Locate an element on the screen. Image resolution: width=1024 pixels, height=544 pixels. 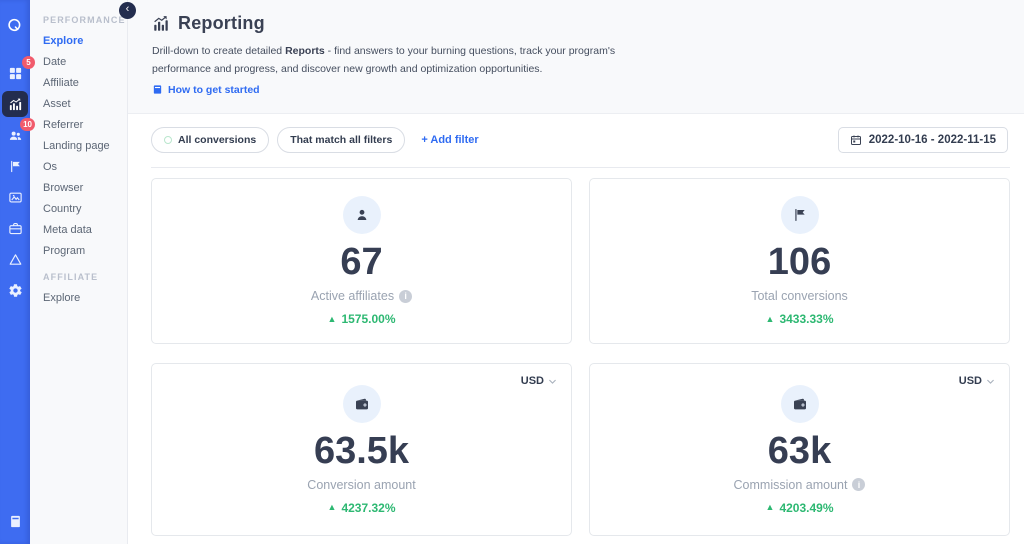
date-range-value: 2022-10-16 - 2022-11-15 is located at coordinates (932, 140).